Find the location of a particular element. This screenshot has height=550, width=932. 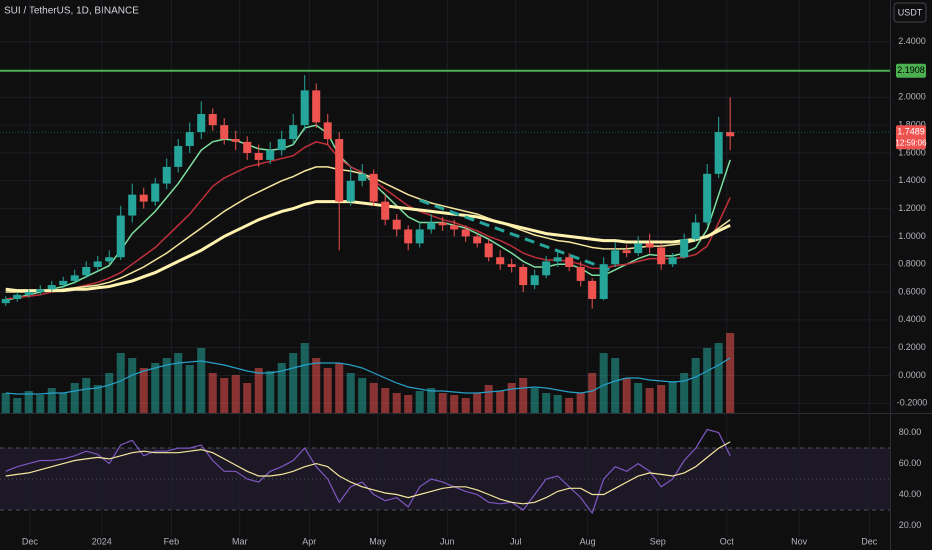

countdown: 12:59:06 is located at coordinates (911, 142).